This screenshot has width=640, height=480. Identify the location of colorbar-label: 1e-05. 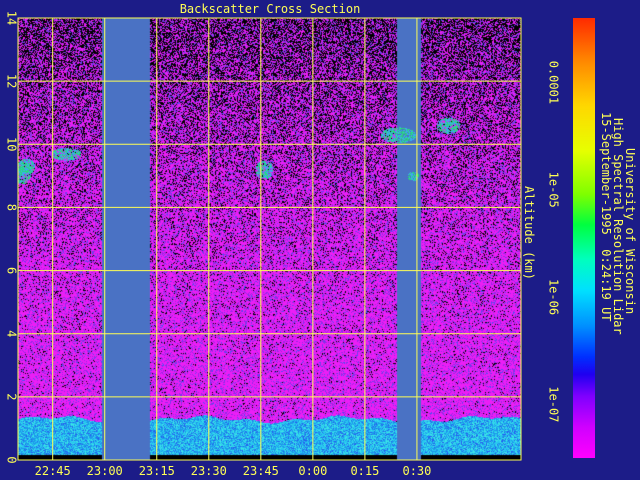
(554, 190).